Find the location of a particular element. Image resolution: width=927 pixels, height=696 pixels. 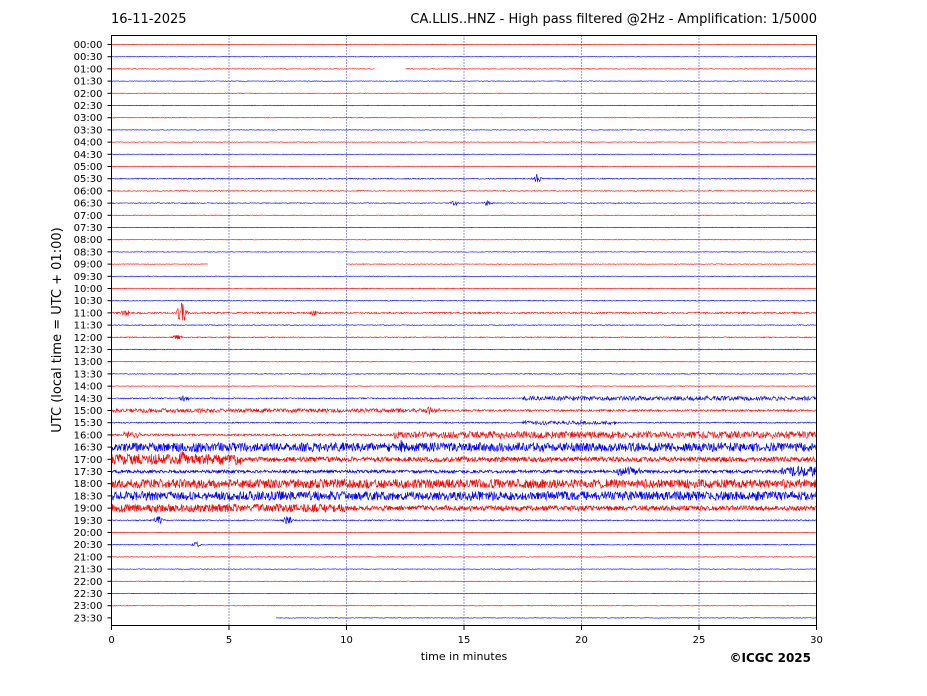

y-tick-label: 18:00 is located at coordinates (88, 484).